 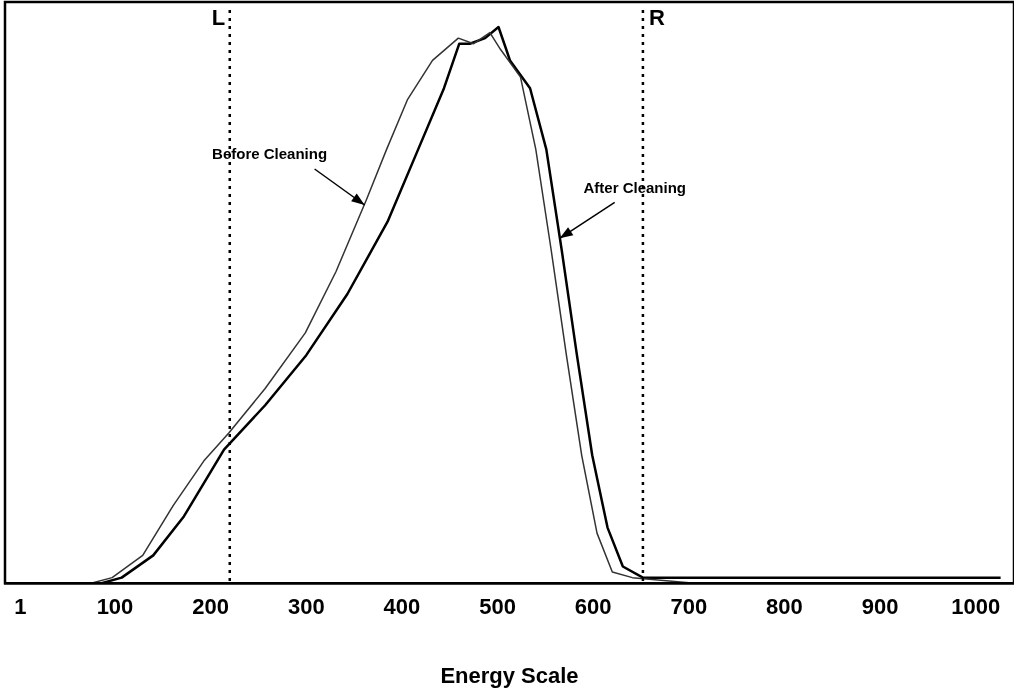 What do you see at coordinates (593, 607) in the screenshot?
I see `x-tick-label: 600` at bounding box center [593, 607].